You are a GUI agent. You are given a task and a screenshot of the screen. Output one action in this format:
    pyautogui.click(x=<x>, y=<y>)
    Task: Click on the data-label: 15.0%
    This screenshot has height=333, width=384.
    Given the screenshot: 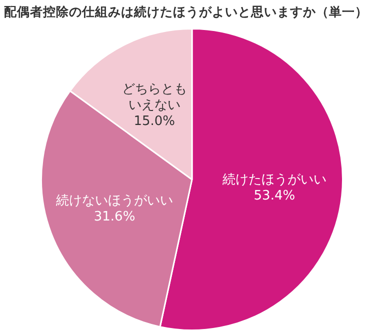 What is the action you would take?
    pyautogui.click(x=155, y=121)
    